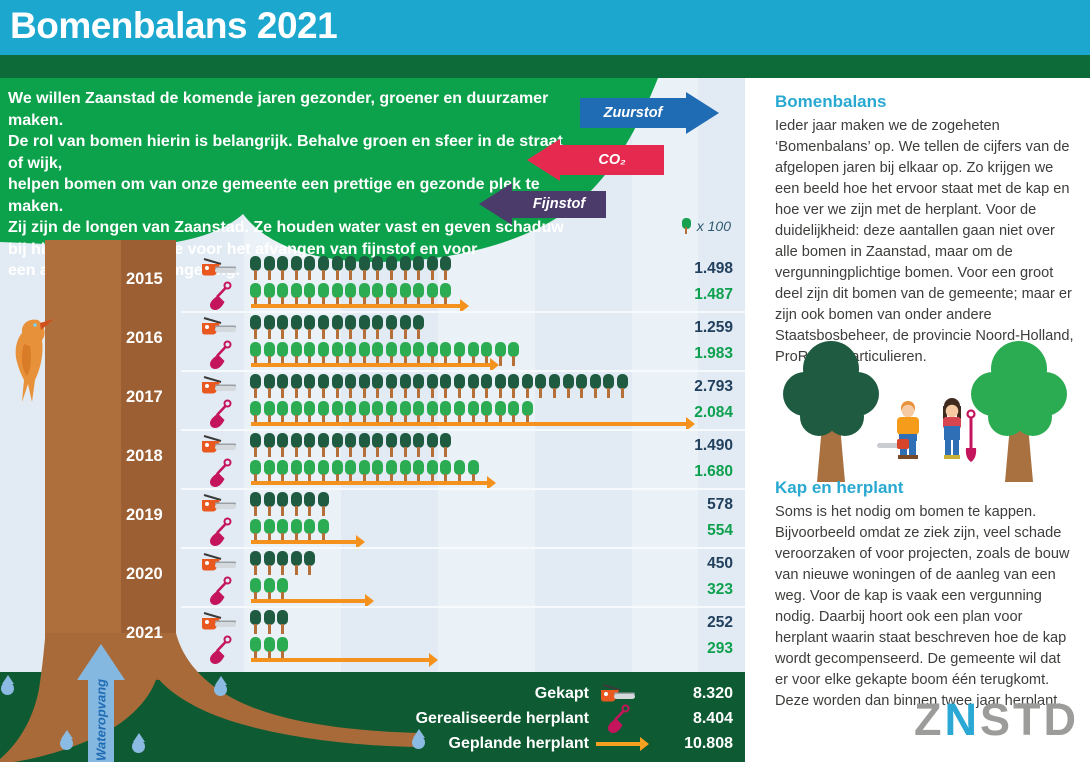 This screenshot has width=1090, height=762. What do you see at coordinates (898, 430) in the screenshot?
I see `man-with-chainsaw` at bounding box center [898, 430].